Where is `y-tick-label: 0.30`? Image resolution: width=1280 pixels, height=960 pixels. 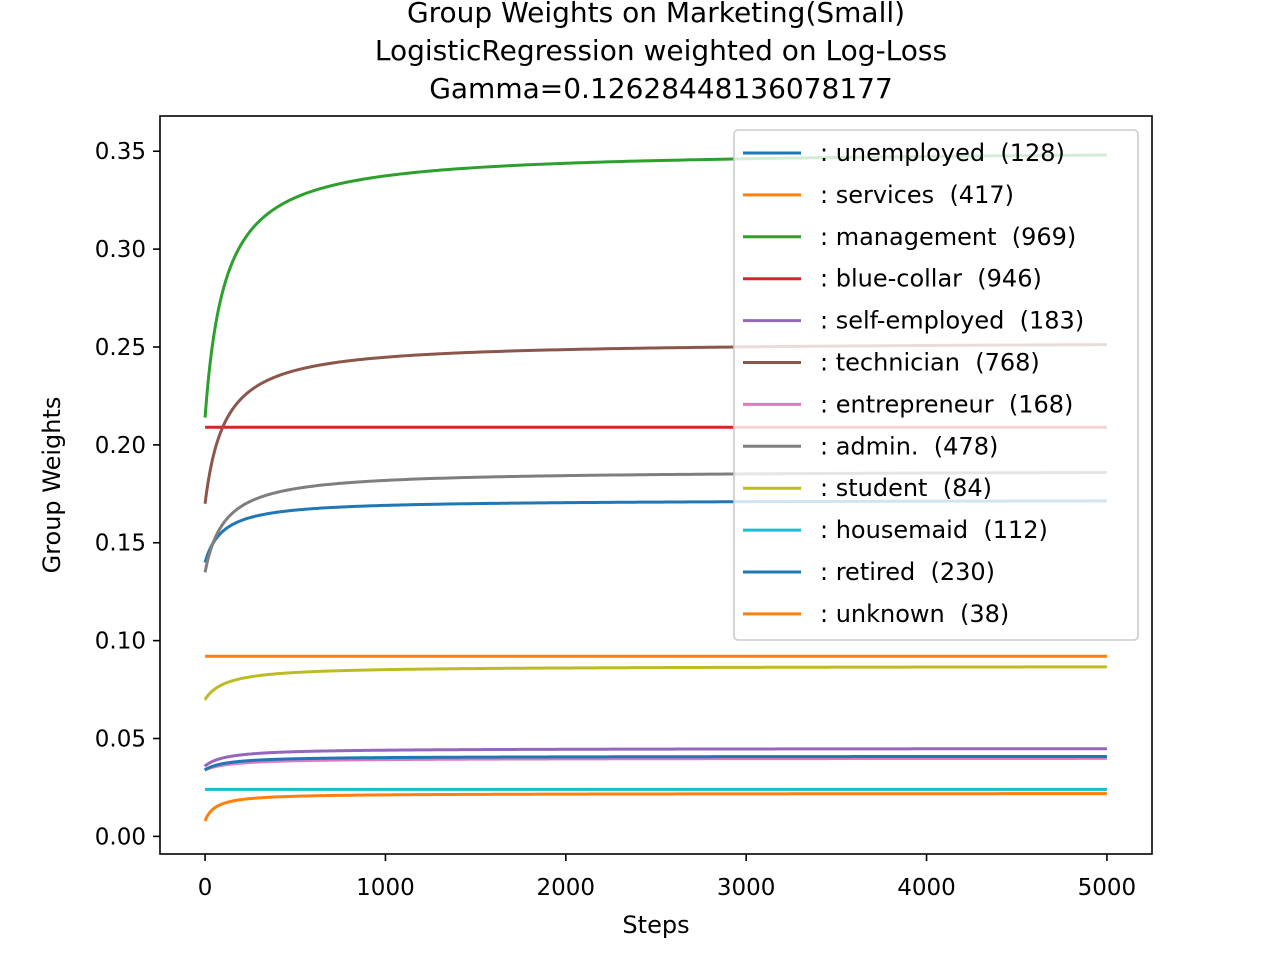 y-tick-label: 0.30 is located at coordinates (120, 250).